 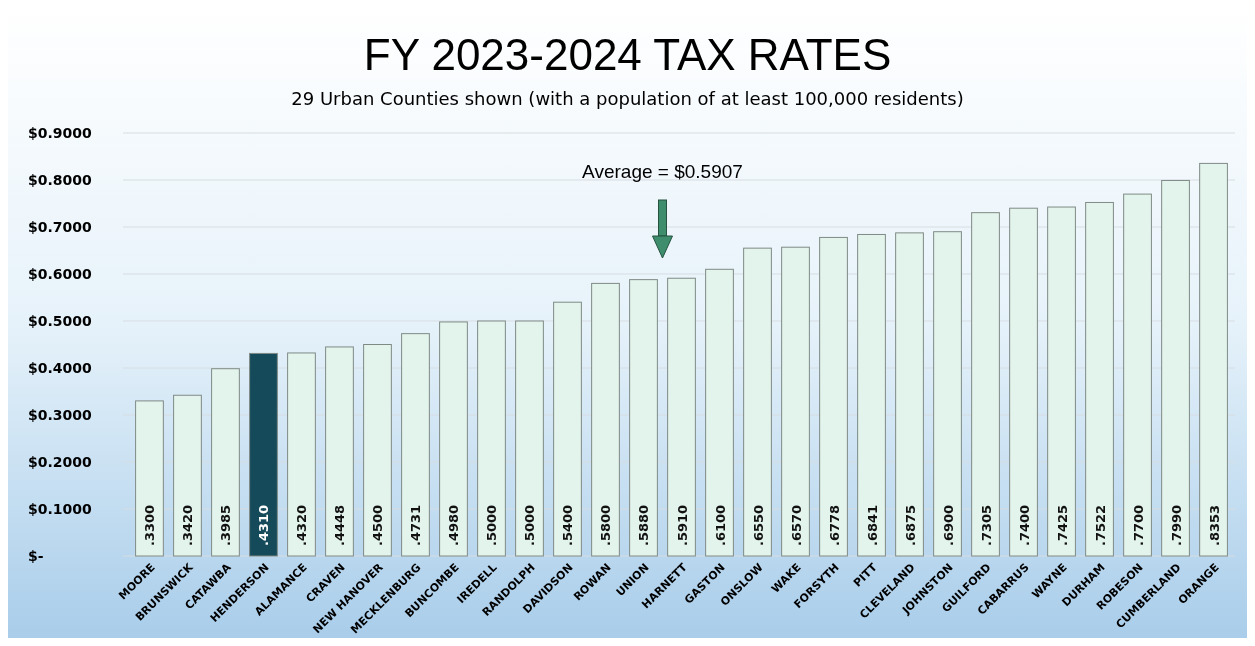 I want to click on y-tick-label: $0.6000, so click(x=60, y=274).